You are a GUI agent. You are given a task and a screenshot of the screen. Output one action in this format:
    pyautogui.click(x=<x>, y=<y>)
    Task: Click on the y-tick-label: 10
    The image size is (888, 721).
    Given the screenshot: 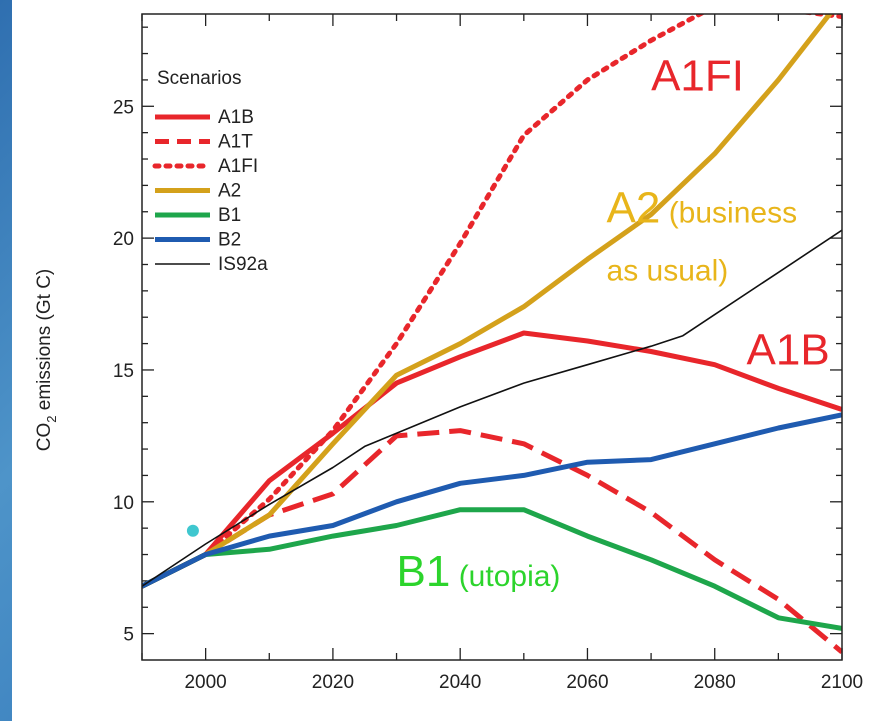 What is the action you would take?
    pyautogui.click(x=123, y=503)
    